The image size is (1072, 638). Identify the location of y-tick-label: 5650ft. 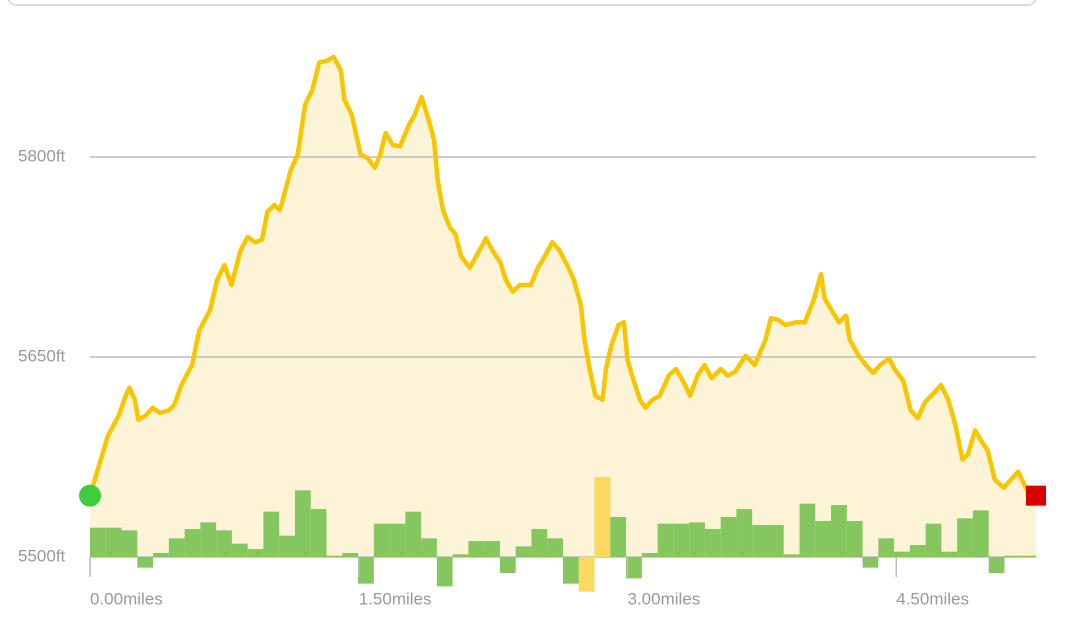
(42, 355).